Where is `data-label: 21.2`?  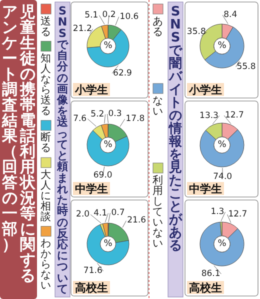 data-label: 21.2 is located at coordinates (82, 29).